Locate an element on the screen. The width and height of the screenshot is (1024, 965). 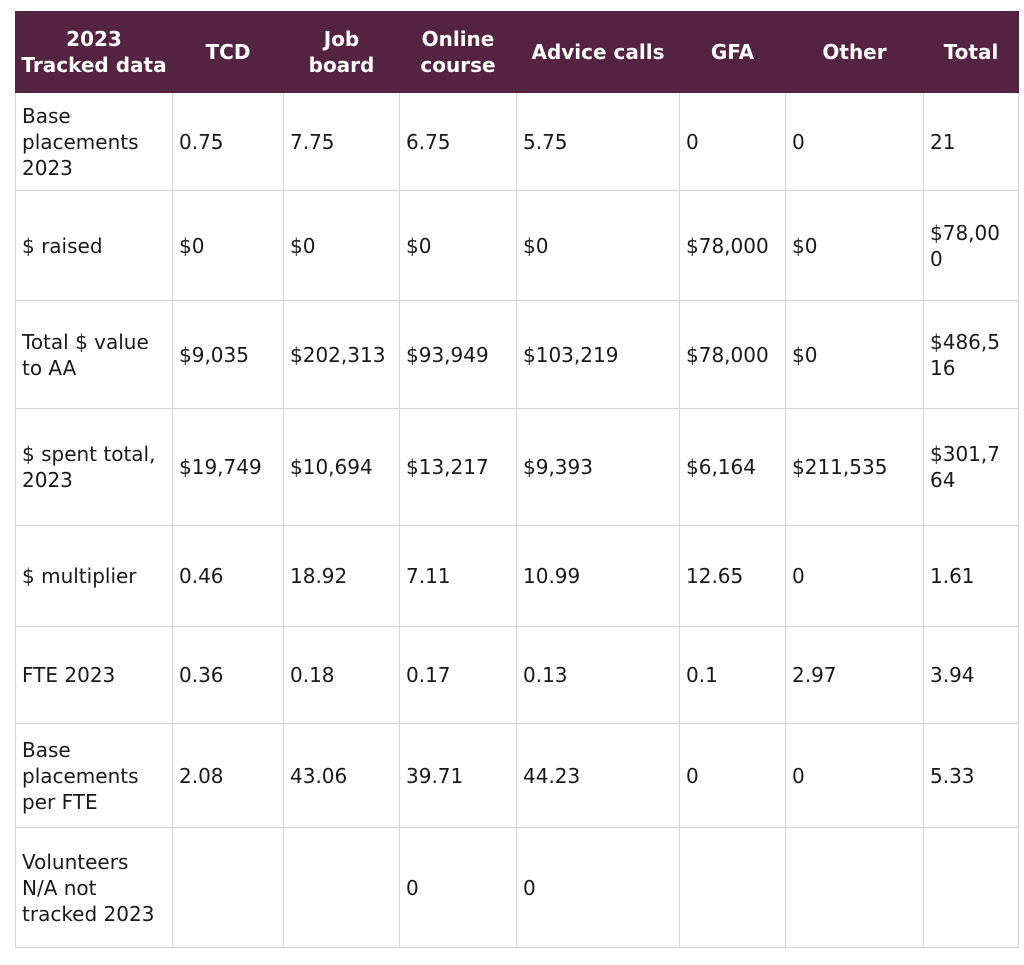
header-advice-calls: Advice calls is located at coordinates (598, 52).